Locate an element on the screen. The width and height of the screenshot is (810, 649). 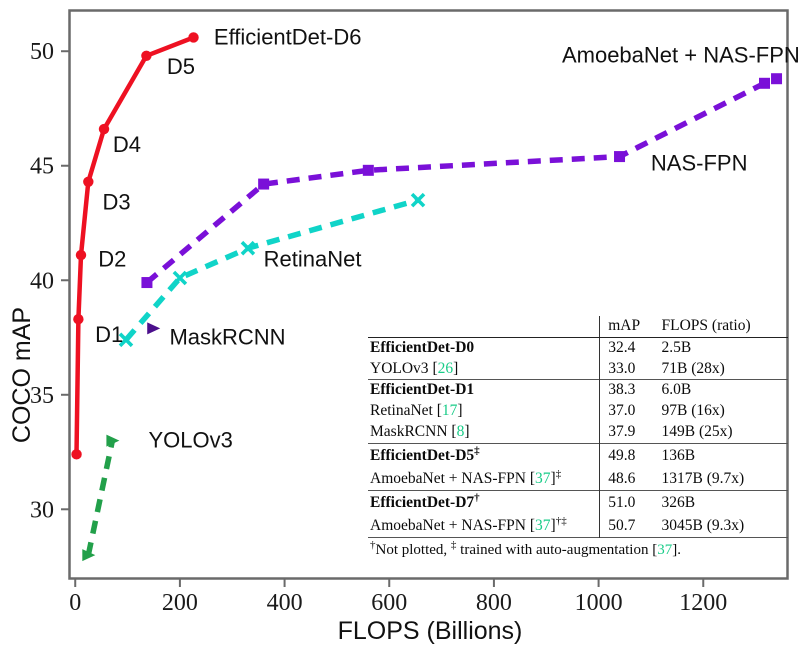
table-row: YOLOv3 [26] 33.0 71B (28x) is located at coordinates (578, 369).